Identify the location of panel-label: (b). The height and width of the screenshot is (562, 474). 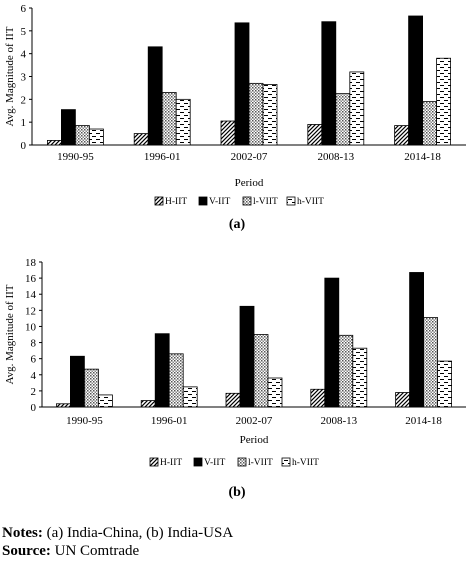
(236, 492).